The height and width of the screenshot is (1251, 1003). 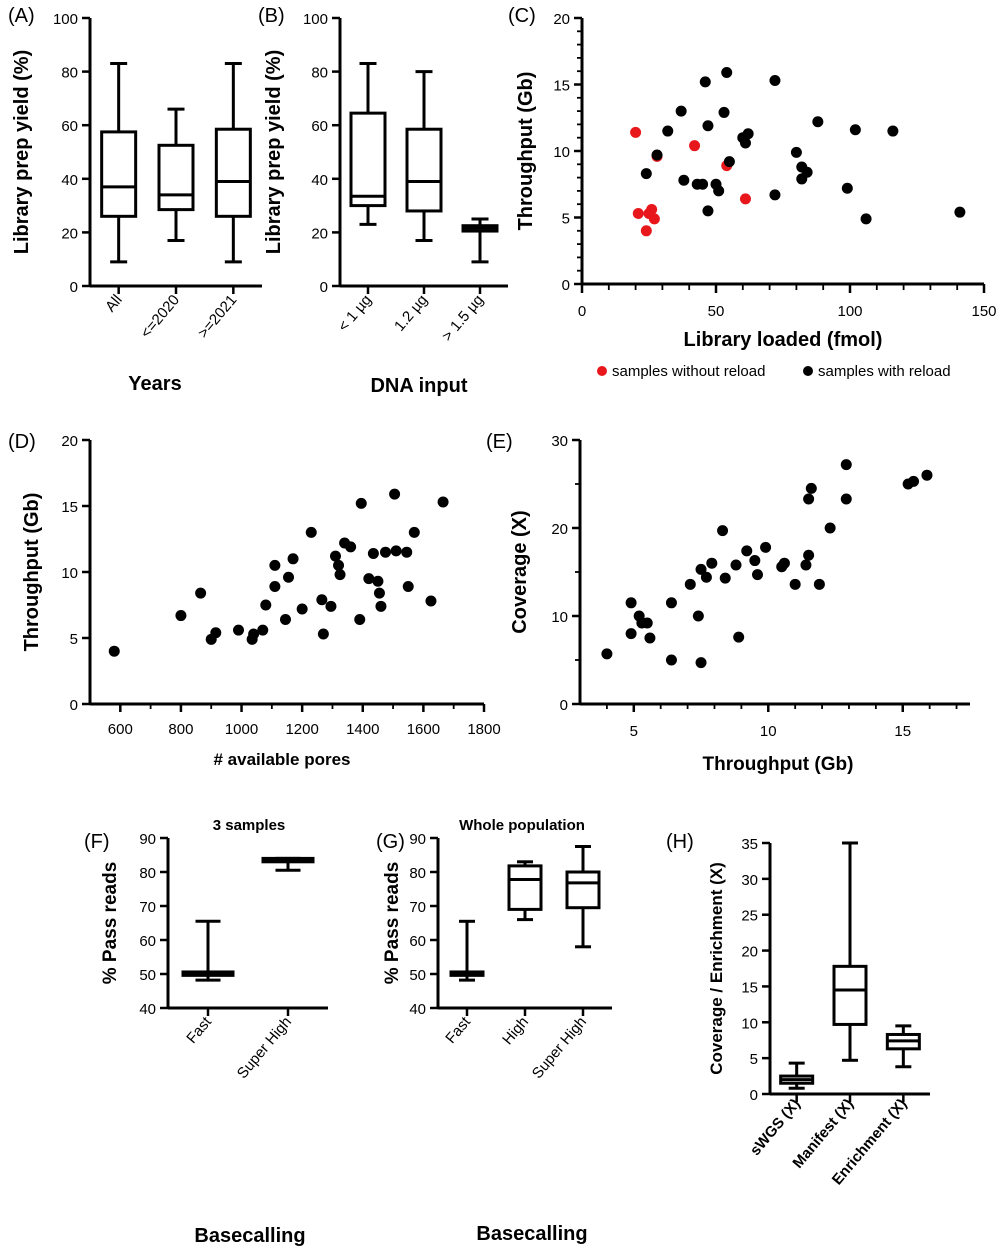 I want to click on x-axis-title: Years, so click(x=154, y=384).